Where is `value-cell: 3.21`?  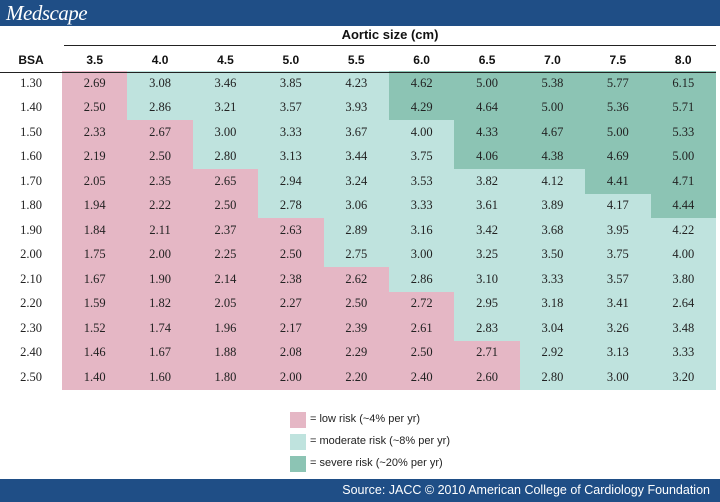
value-cell: 3.21 is located at coordinates (225, 107).